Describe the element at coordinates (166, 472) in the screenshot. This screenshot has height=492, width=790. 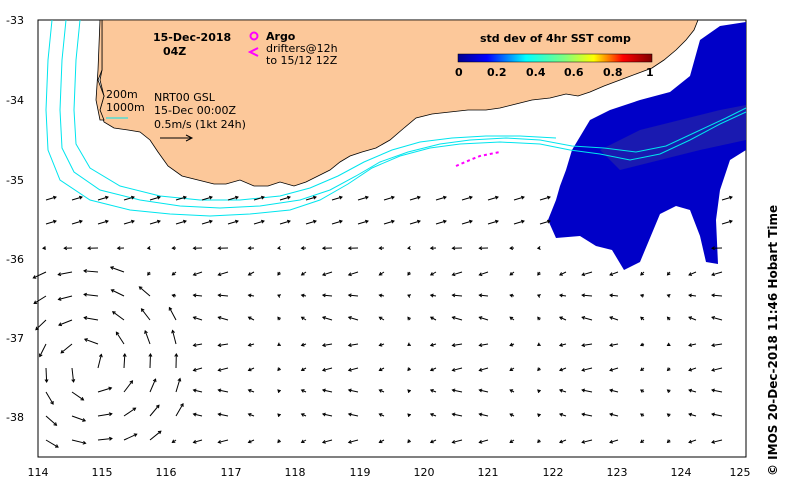
I see `lon-tick: 116` at that location.